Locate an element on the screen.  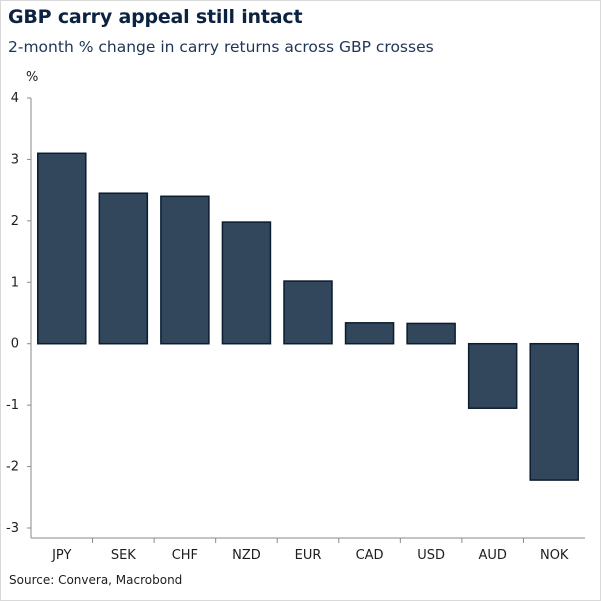
bar-cad is located at coordinates (369, 333).